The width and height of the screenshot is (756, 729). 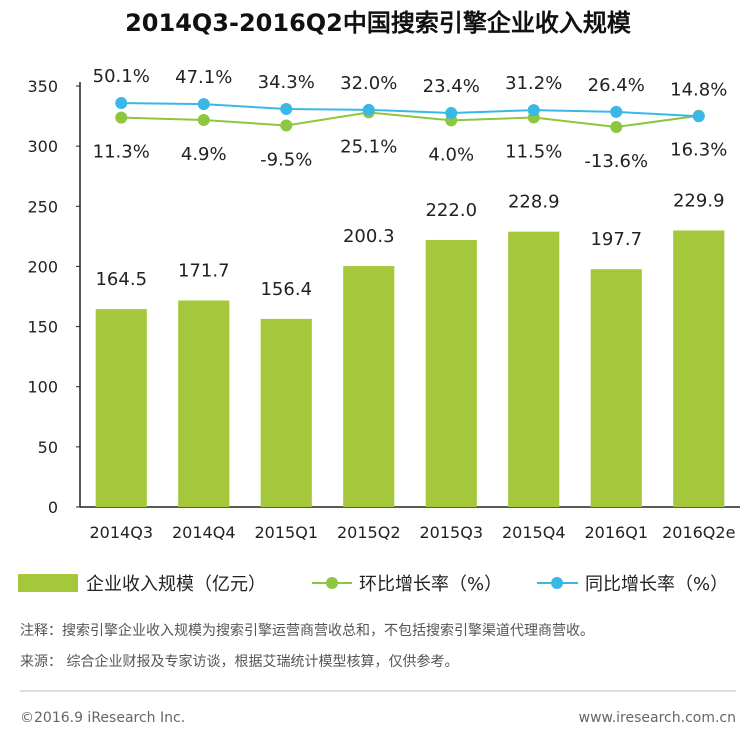 What do you see at coordinates (430, 584) in the screenshot?
I see `legend-qoq-label: 环比增长率（%）` at bounding box center [430, 584].